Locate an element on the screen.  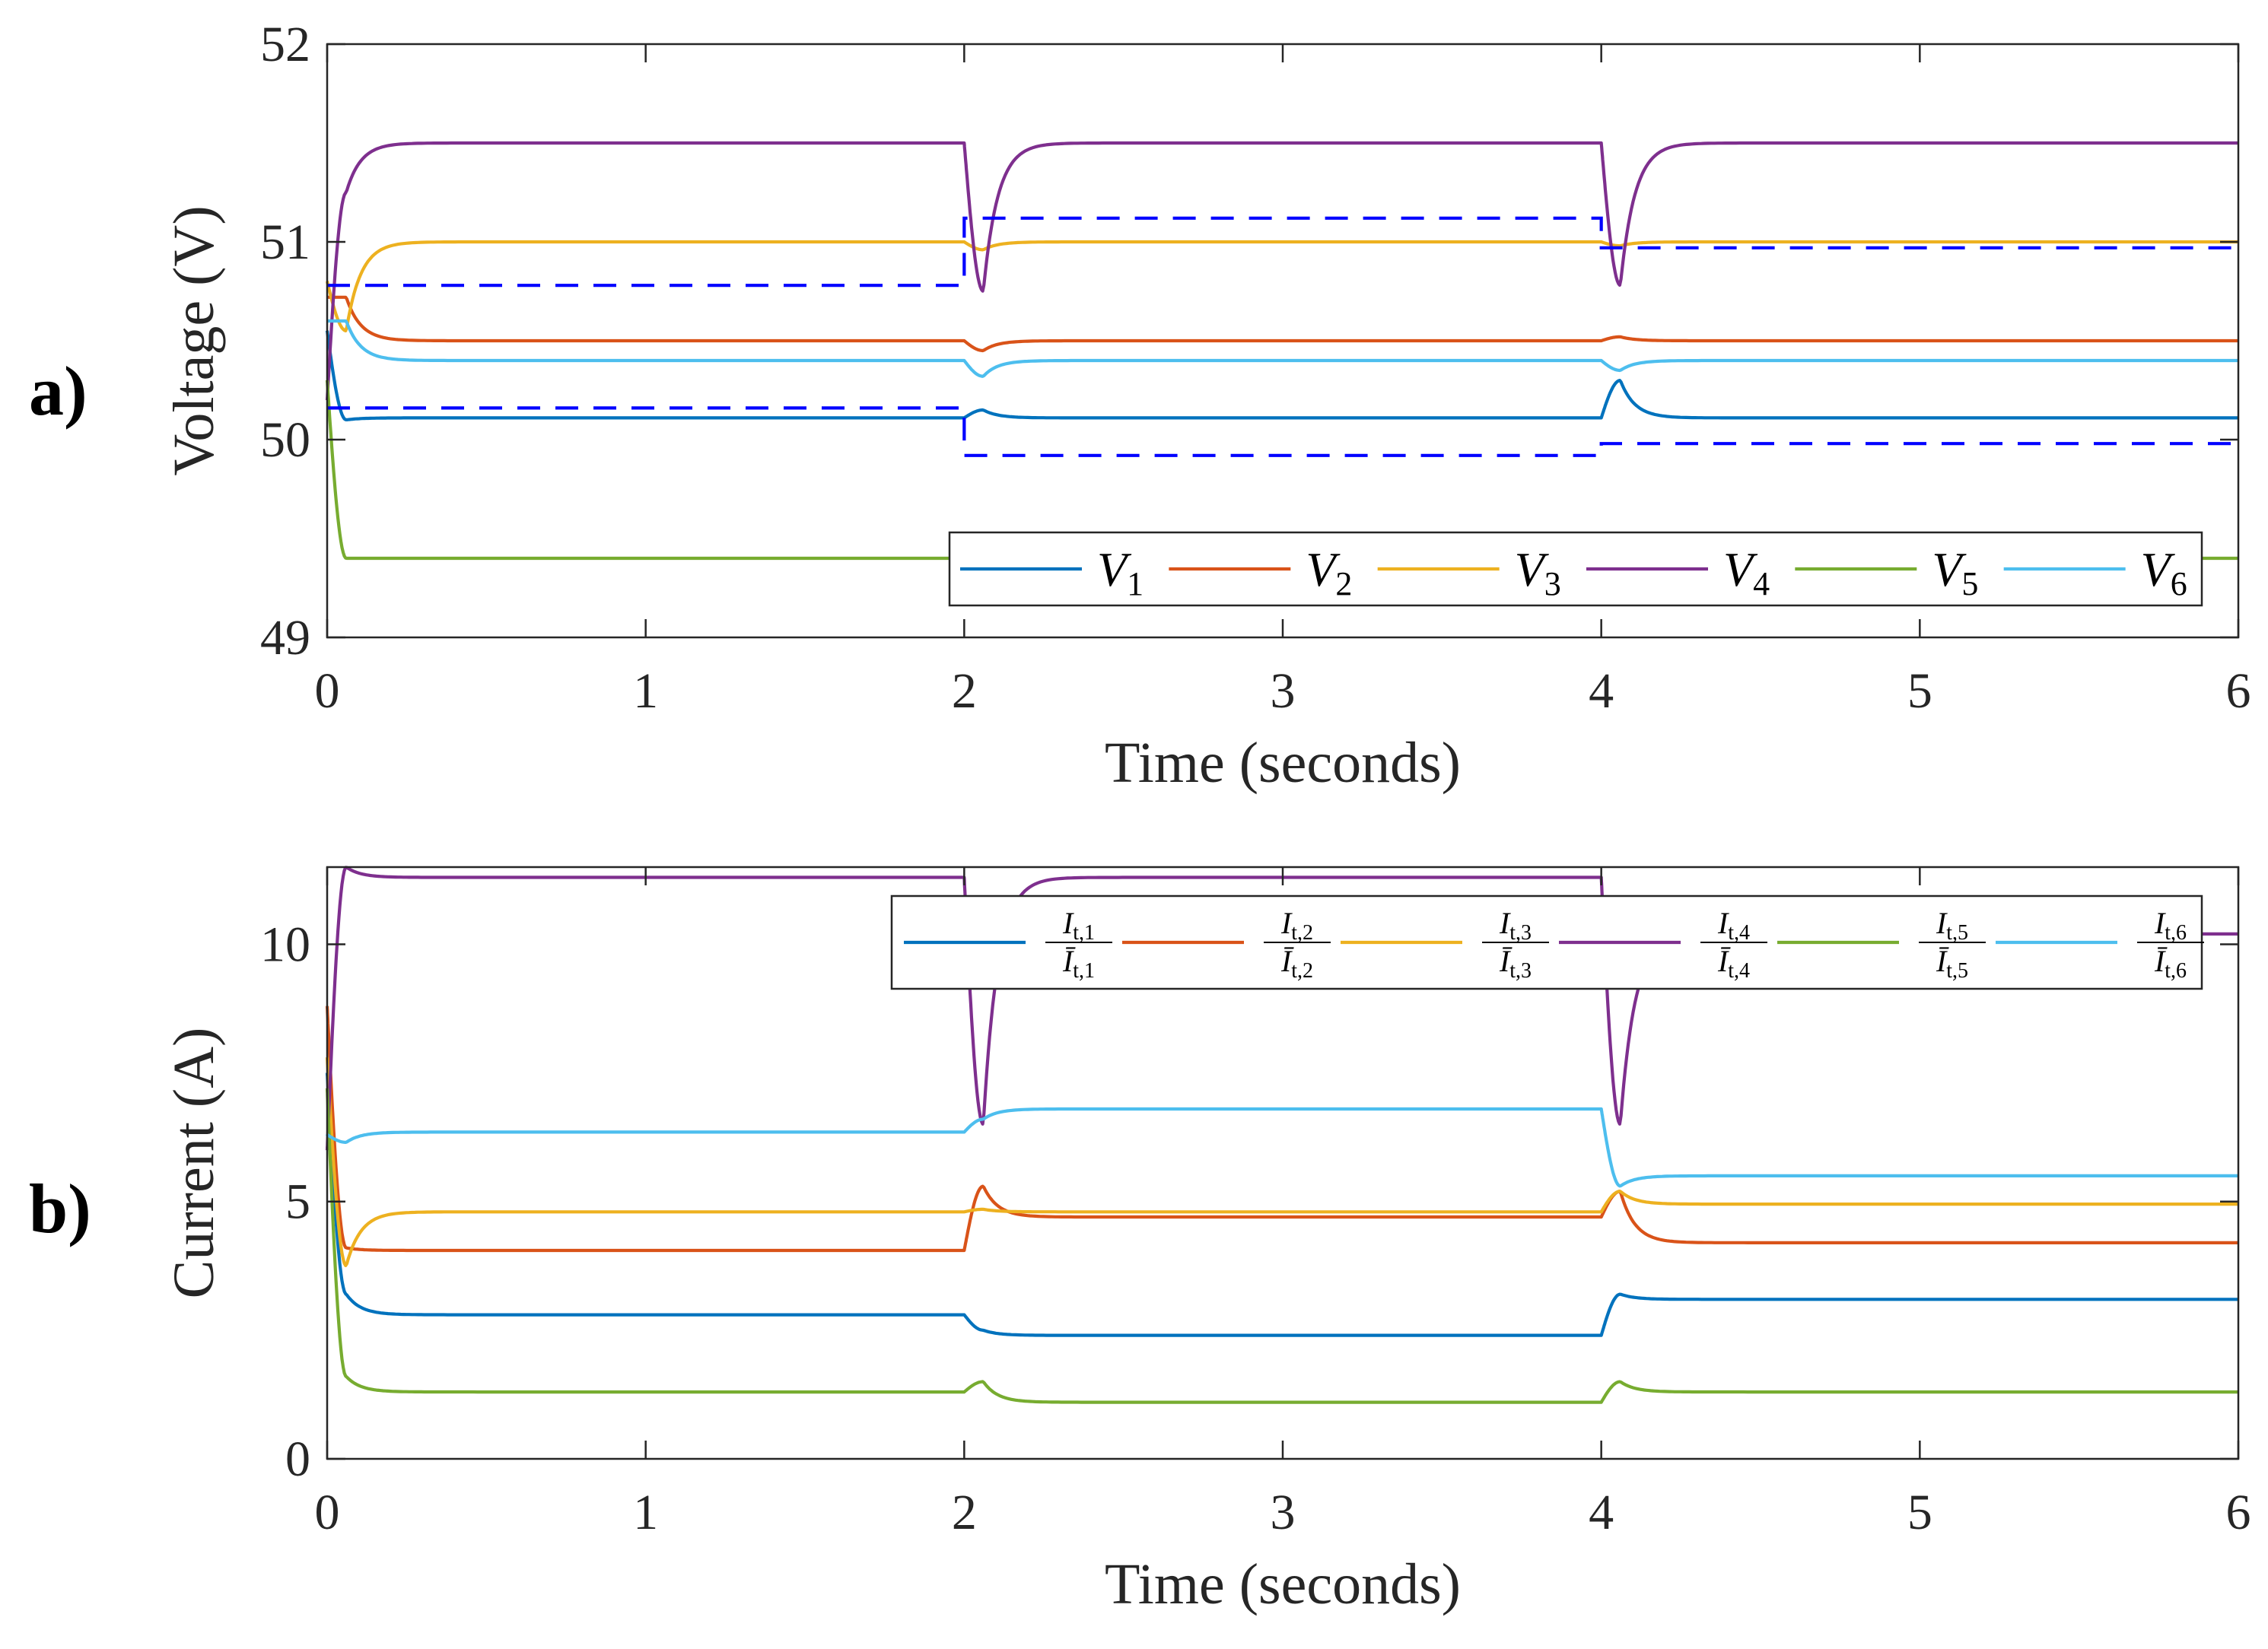
legend-numerator-v6: It,6 is located at coordinates (2170, 925).